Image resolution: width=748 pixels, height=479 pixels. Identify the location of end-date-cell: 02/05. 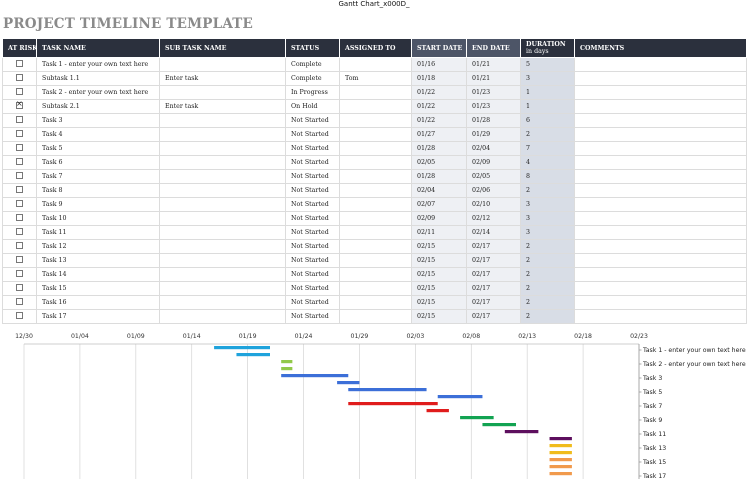
(493, 176).